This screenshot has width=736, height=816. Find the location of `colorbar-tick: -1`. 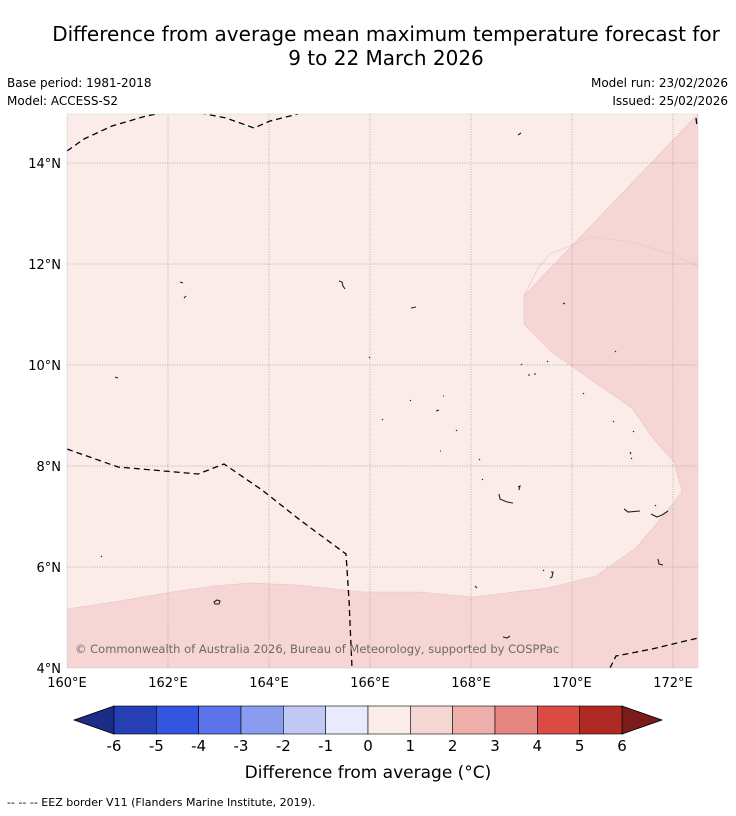

colorbar-tick: -1 is located at coordinates (325, 746).